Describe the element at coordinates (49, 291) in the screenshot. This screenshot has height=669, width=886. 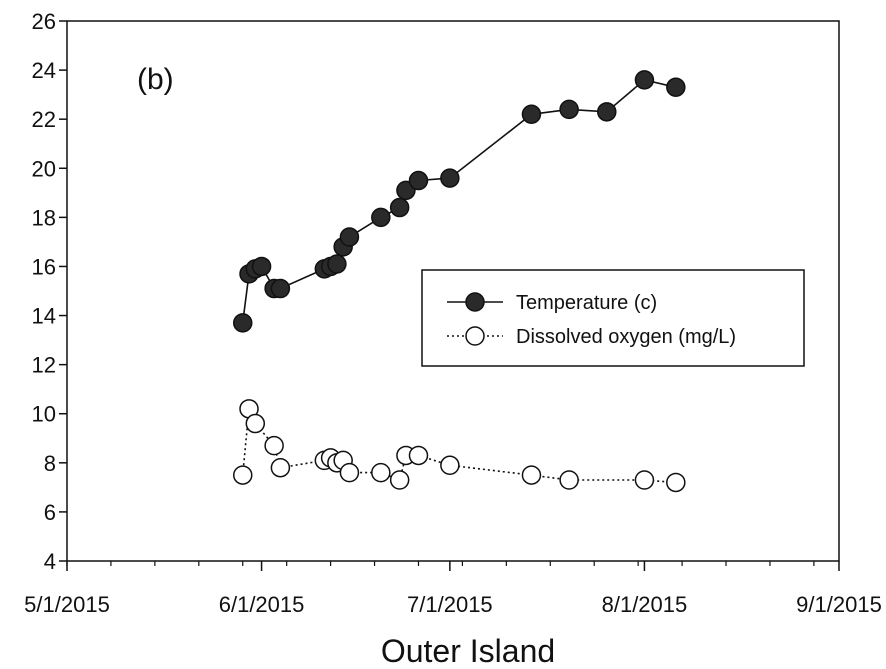
I see `y-axis: 4 6 8 10 12 14 16 18 20 22 24 26` at that location.